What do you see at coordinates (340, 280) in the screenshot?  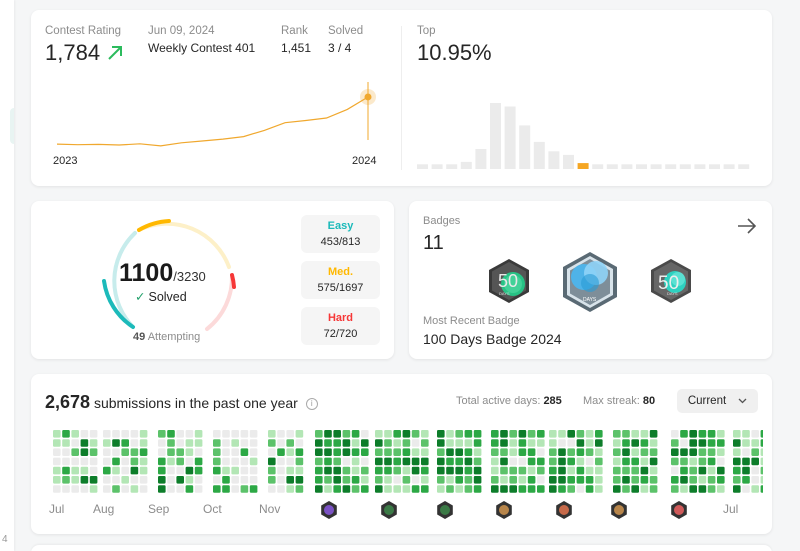 I see `difficulty-medium: Med. 575/1697` at bounding box center [340, 280].